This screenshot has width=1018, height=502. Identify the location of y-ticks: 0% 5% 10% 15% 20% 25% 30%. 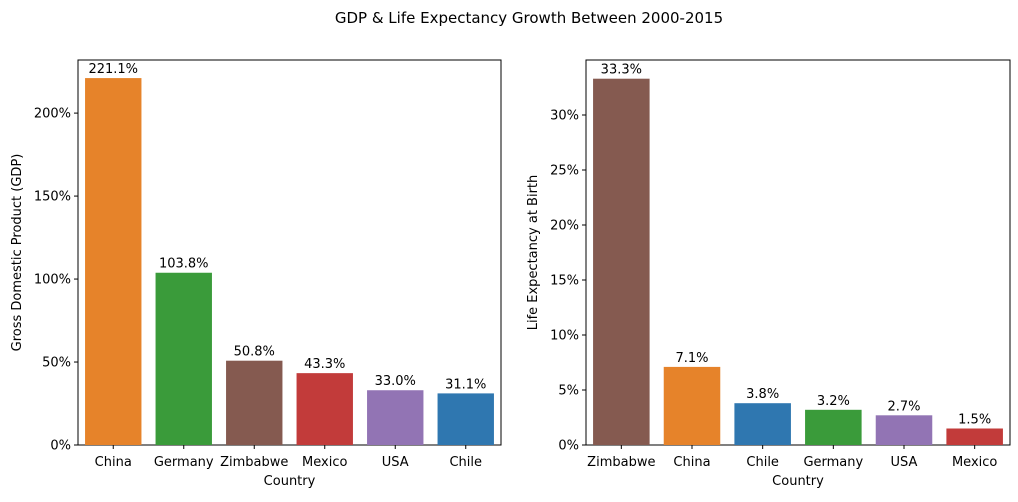
(568, 281).